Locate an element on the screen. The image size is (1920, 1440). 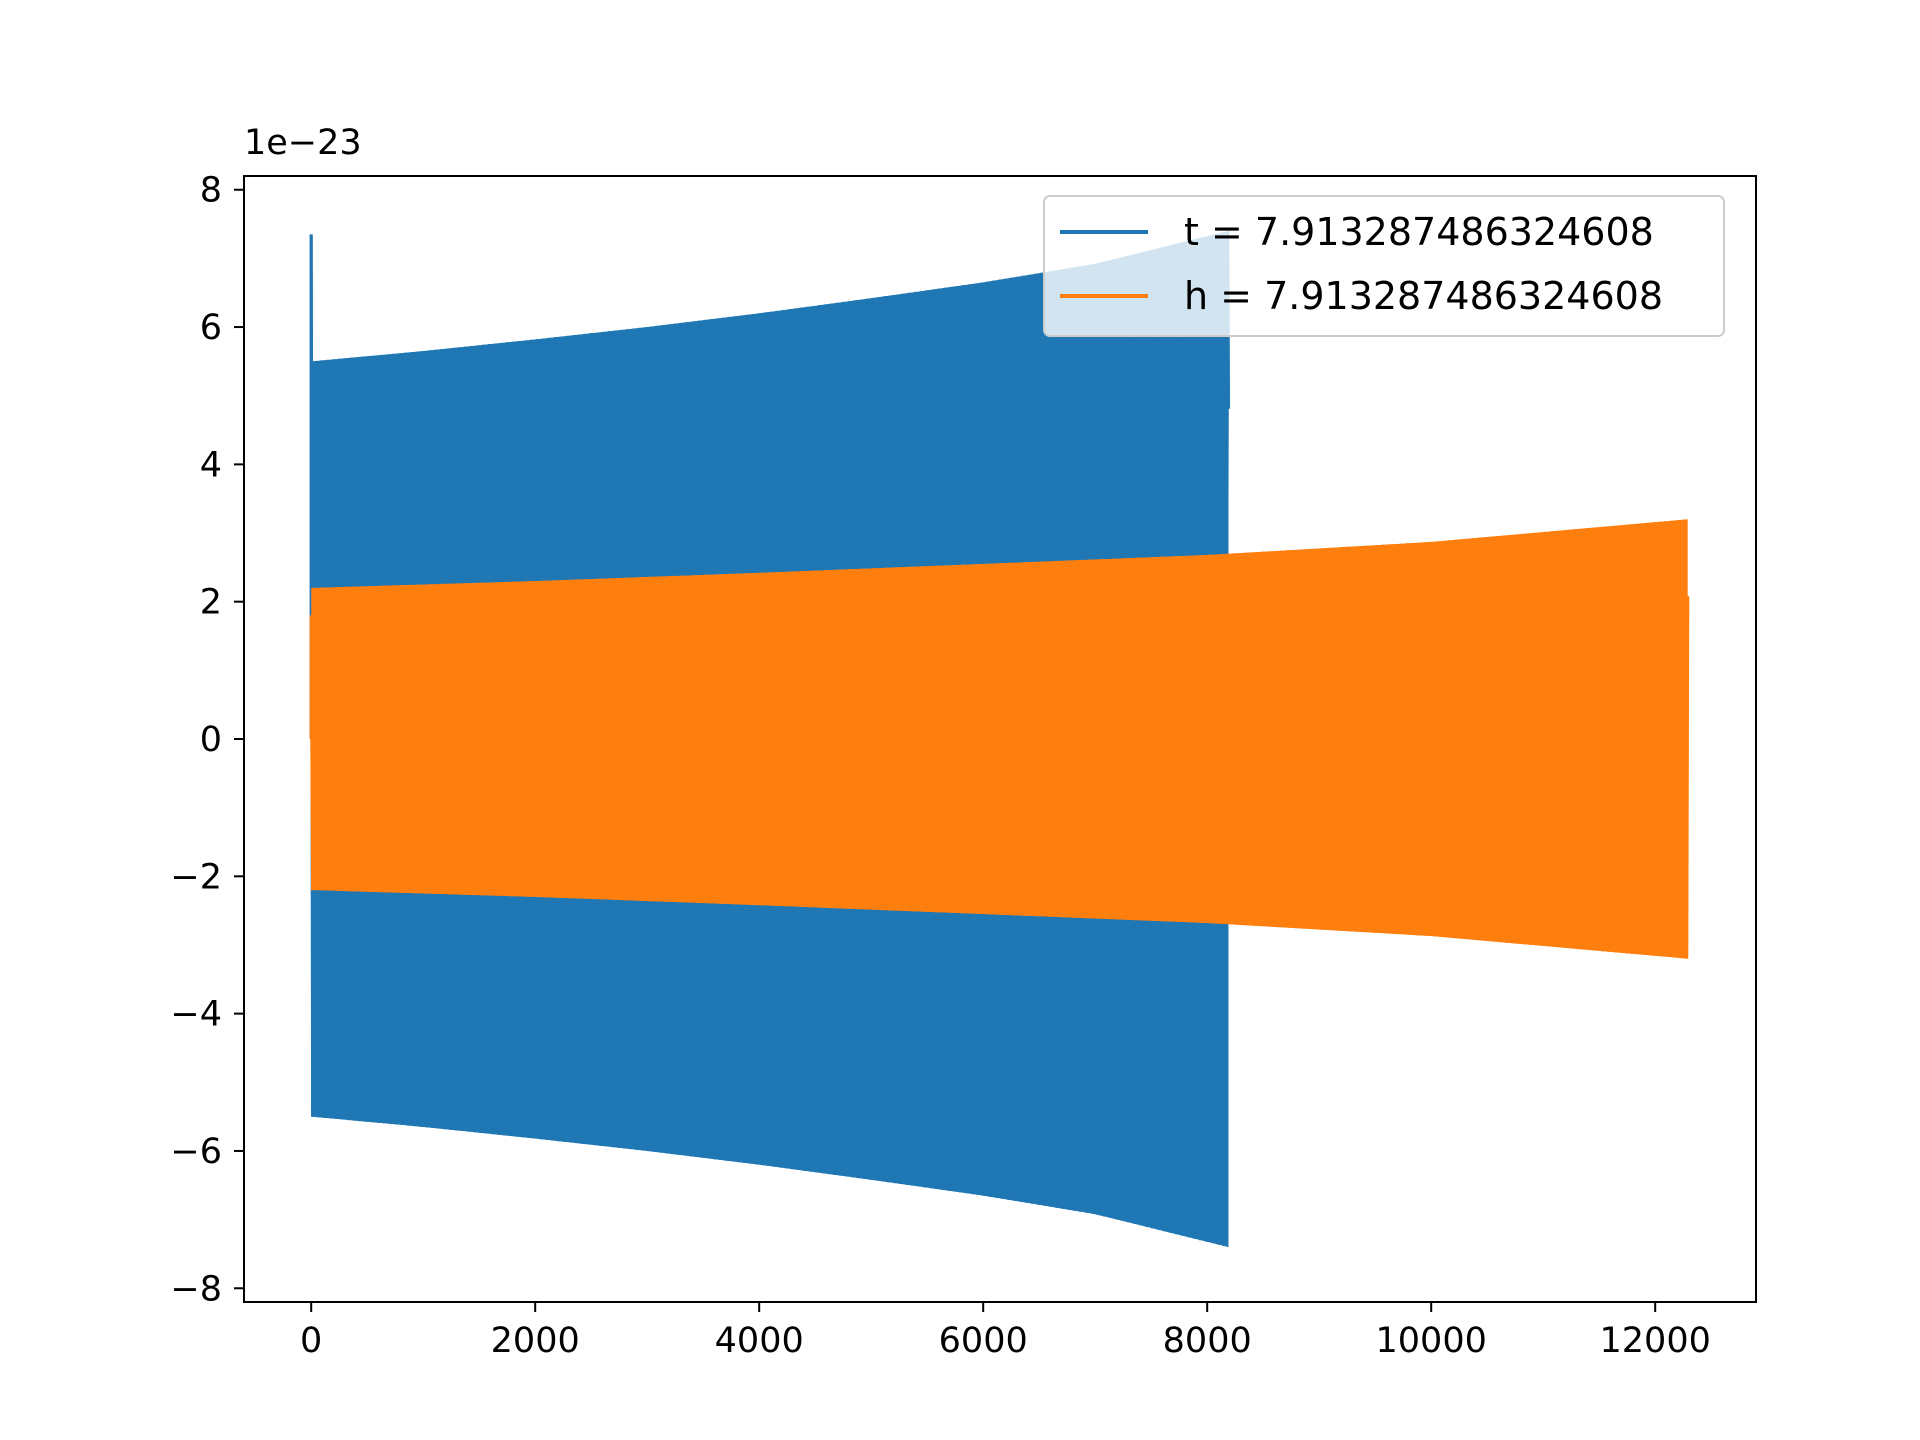
x-tick-label: 10000 is located at coordinates (1431, 1341).